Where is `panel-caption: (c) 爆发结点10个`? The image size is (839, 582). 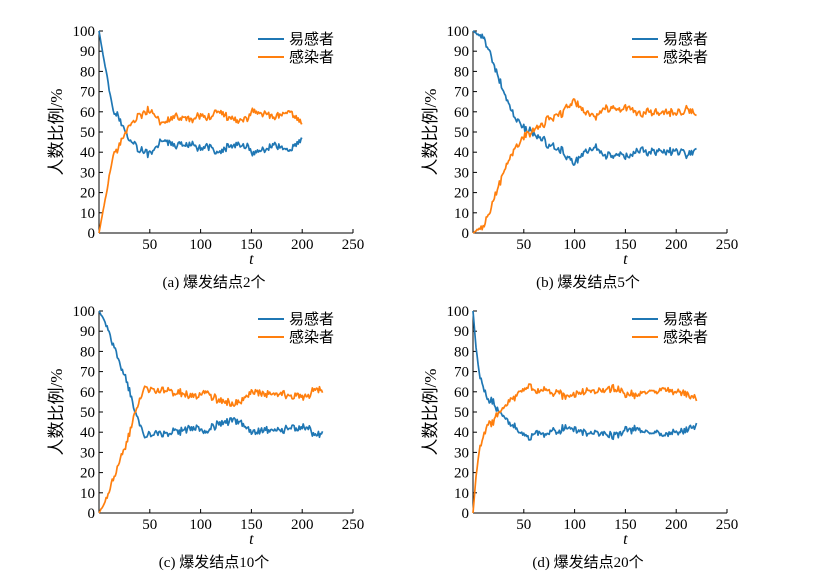 panel-caption: (c) 爆发结点10个 is located at coordinates (214, 562).